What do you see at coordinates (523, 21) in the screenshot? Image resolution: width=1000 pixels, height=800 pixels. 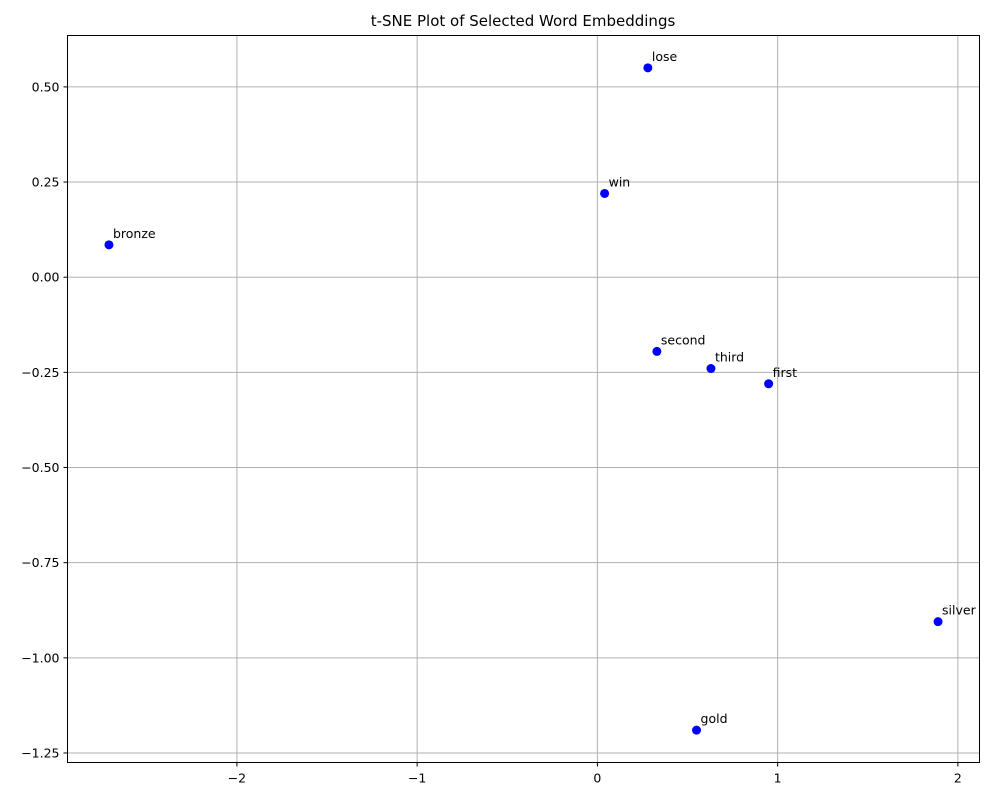 I see `chart-title: t-SNE Plot of Selected Word Embeddings` at bounding box center [523, 21].